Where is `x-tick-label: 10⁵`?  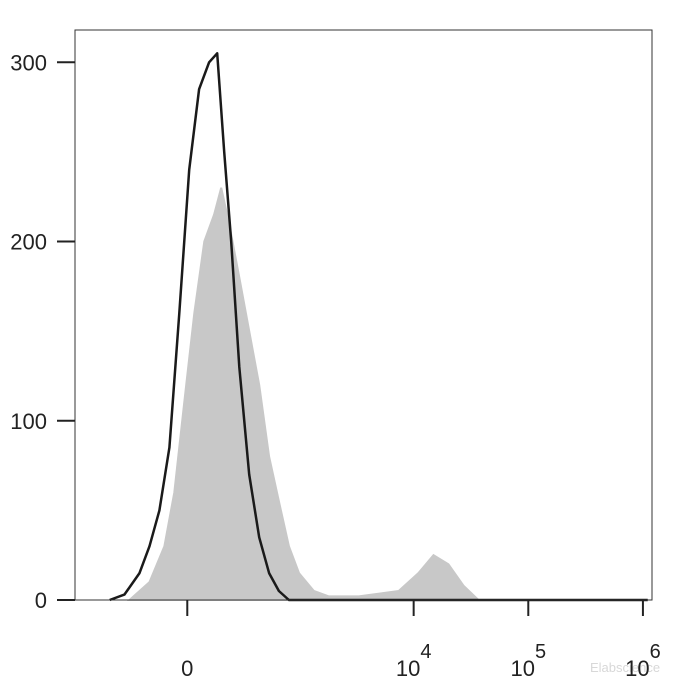
x-tick-label: 10⁵ is located at coordinates (528, 661).